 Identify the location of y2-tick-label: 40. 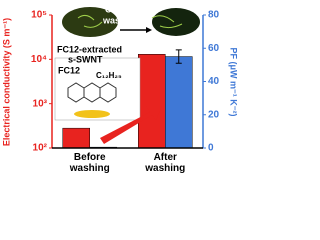
(214, 81).